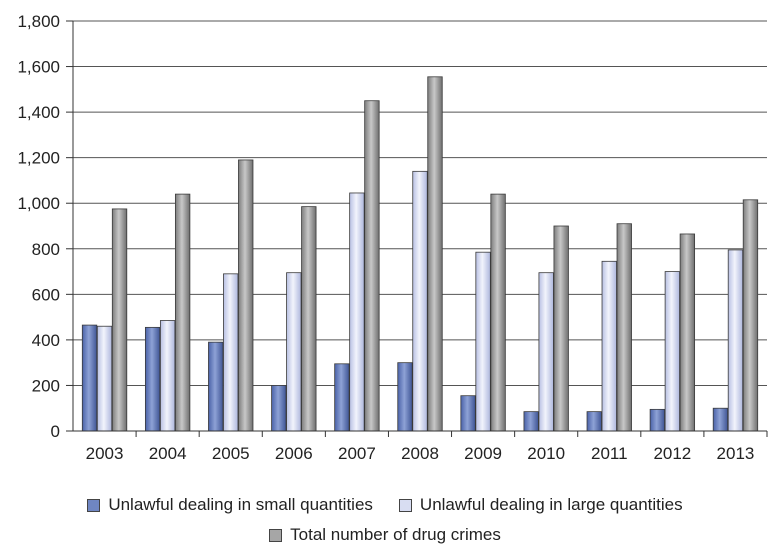 This screenshot has width=770, height=553. Describe the element at coordinates (38, 203) in the screenshot. I see `y-tick-label: 1,000` at that location.